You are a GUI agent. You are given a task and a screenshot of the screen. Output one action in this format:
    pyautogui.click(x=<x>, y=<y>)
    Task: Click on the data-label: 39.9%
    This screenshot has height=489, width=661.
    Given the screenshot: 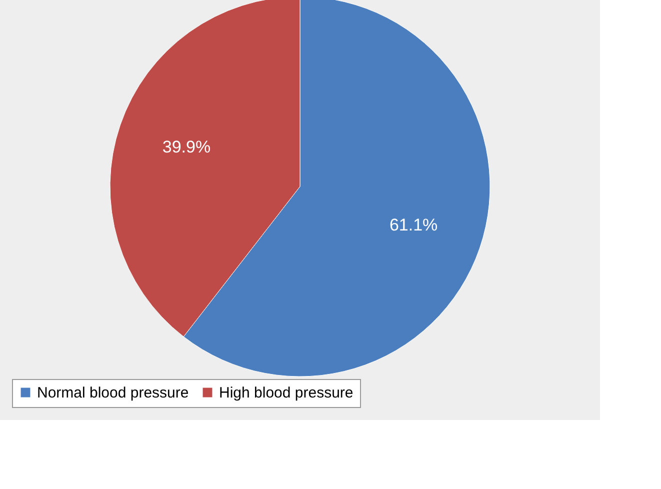 What is the action you would take?
    pyautogui.click(x=186, y=147)
    